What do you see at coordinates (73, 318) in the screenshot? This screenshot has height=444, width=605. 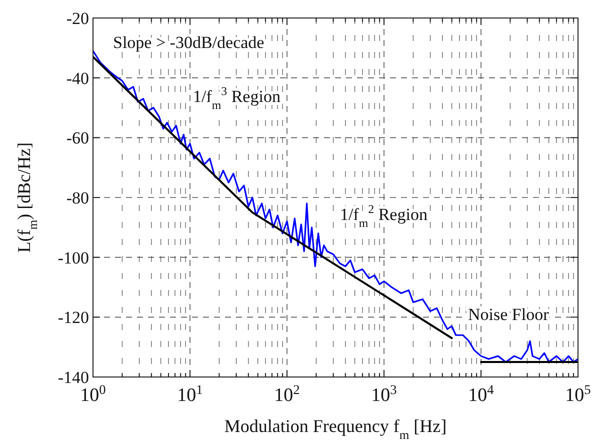 I see `y-tick-label: -120` at bounding box center [73, 318].